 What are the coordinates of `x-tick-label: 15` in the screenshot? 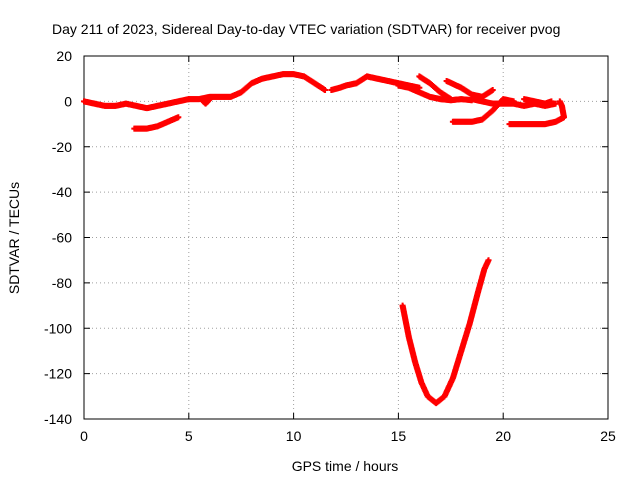 It's located at (399, 436).